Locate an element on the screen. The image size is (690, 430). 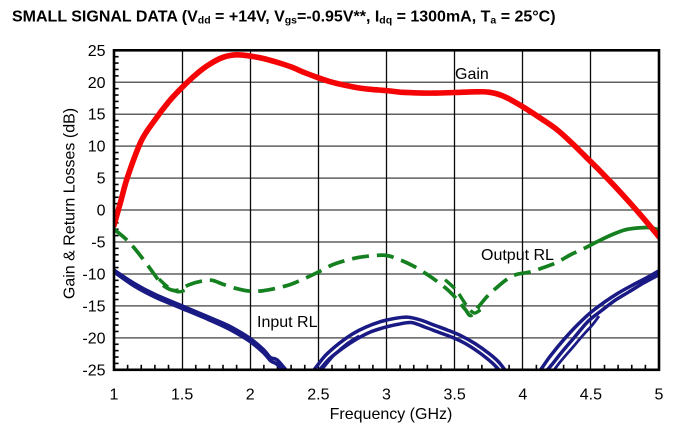
svg-text: -20 is located at coordinates (93, 338).